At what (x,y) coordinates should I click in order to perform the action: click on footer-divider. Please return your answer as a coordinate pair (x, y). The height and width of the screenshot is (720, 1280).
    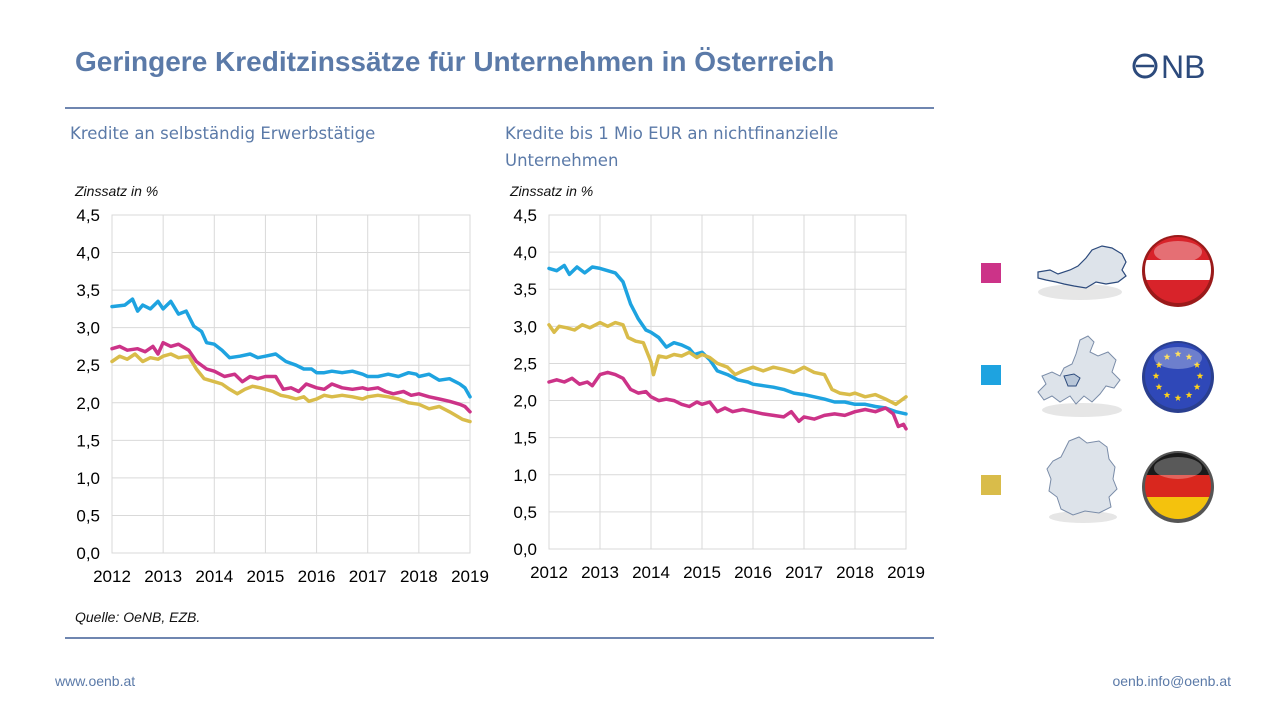
    Looking at the image, I should click on (499, 638).